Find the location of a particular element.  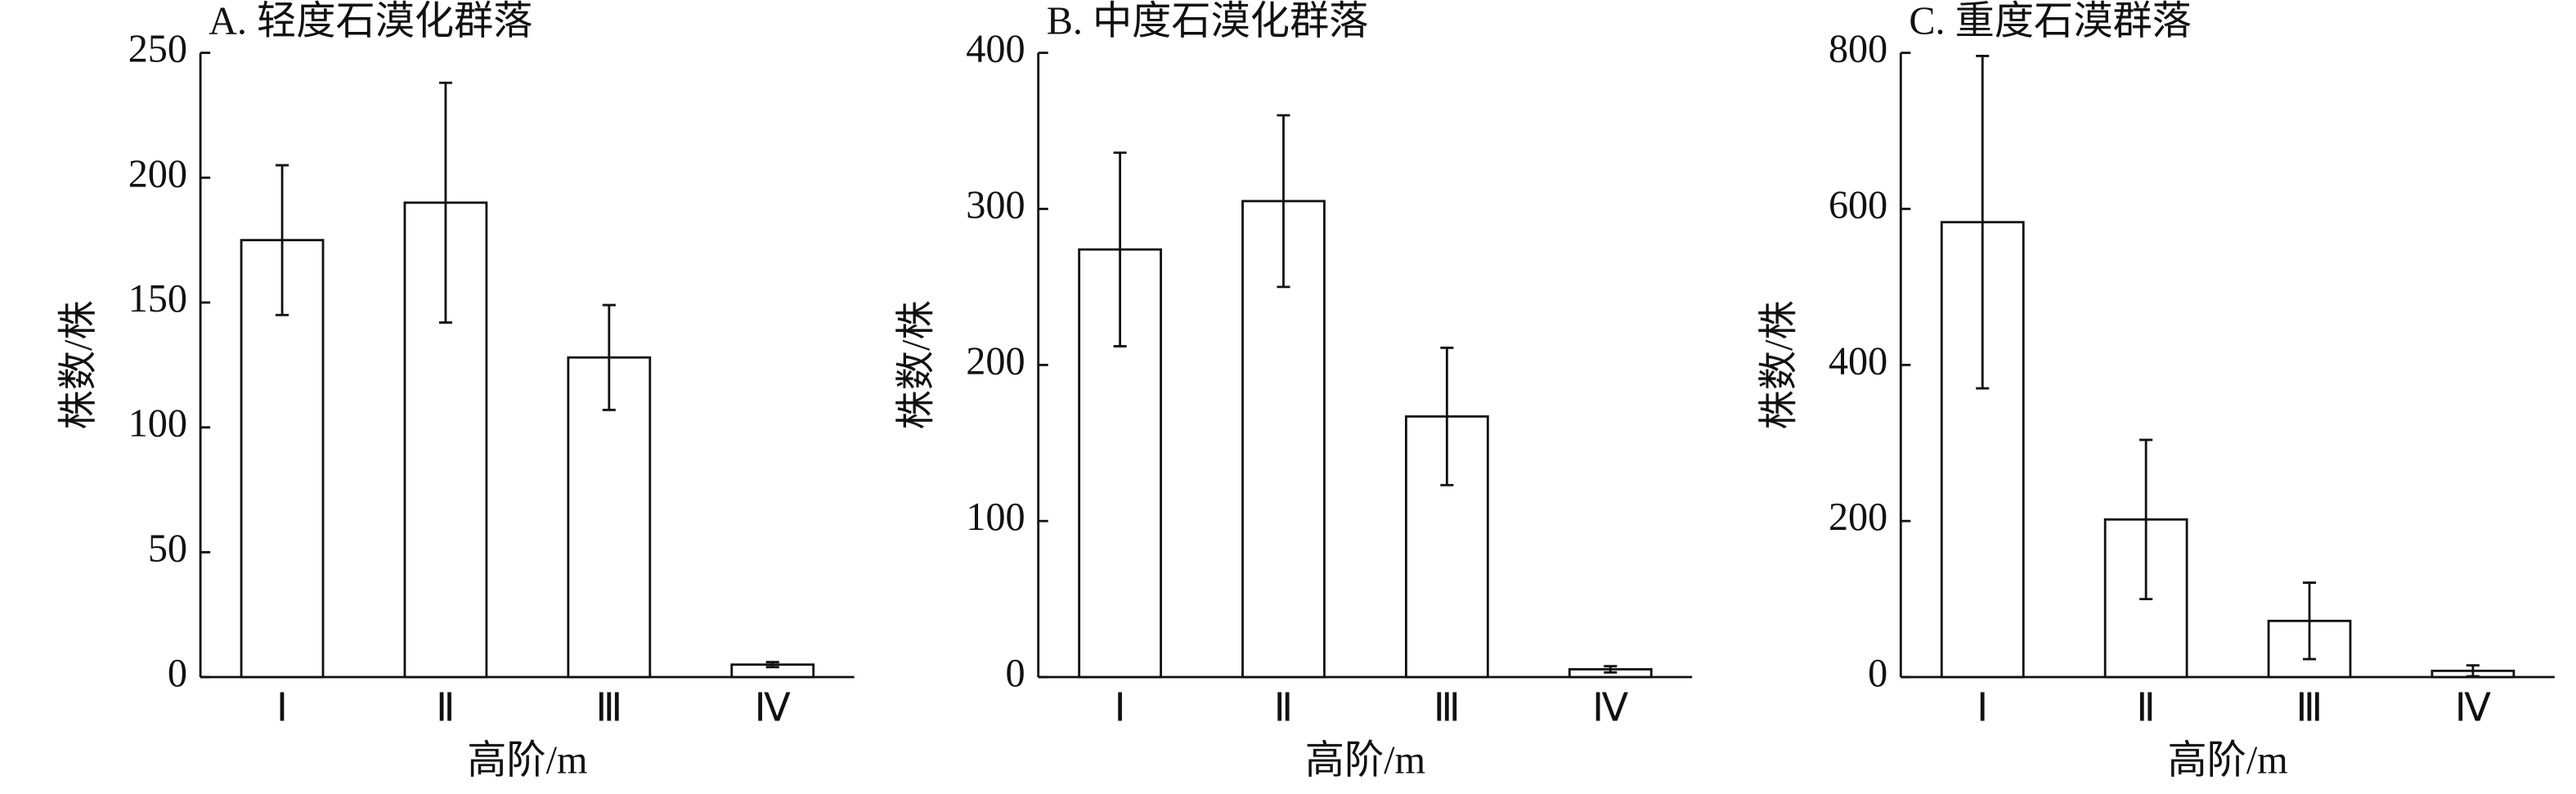

y-tick-label: 800 is located at coordinates (1858, 49).